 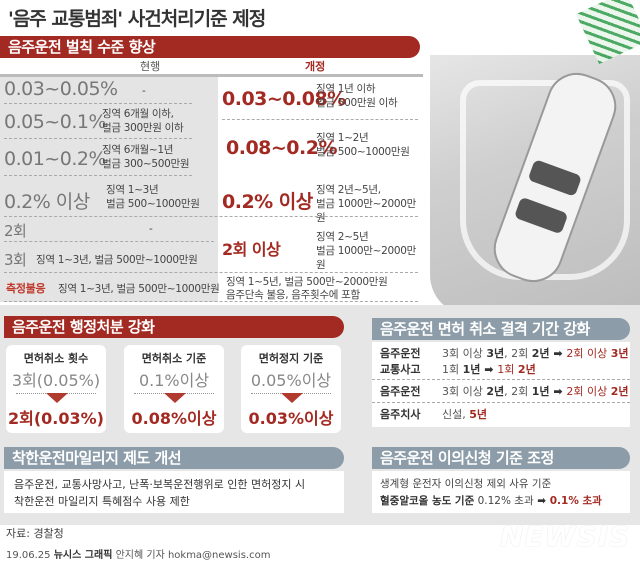 I want to click on disqualification-box, so click(x=501, y=384).